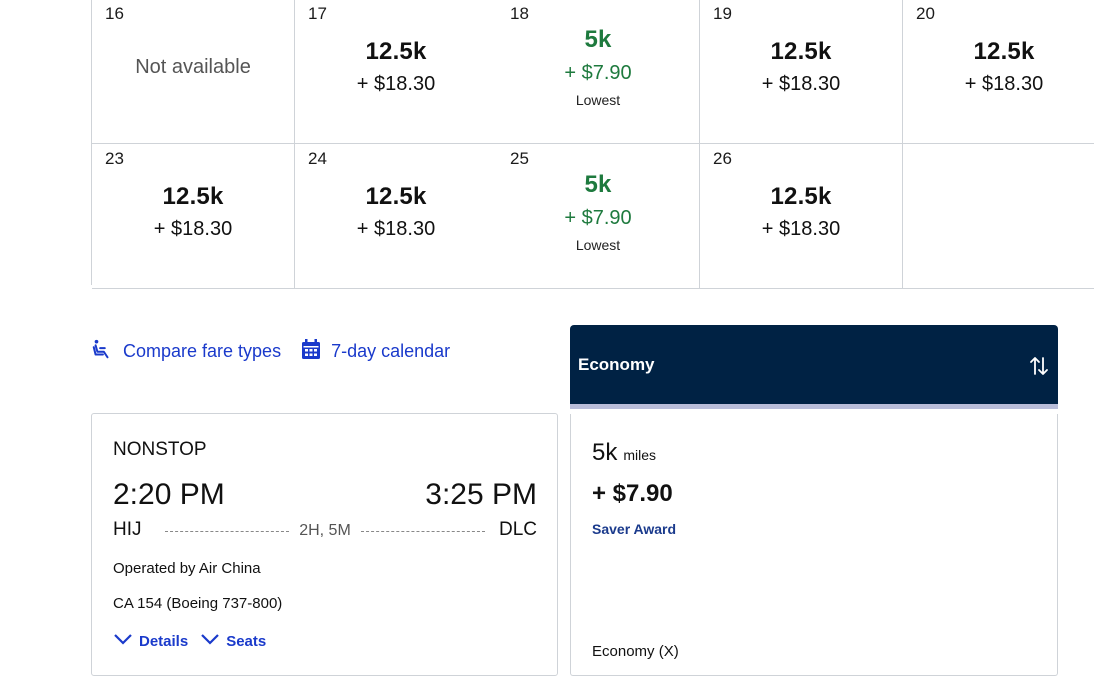  I want to click on details-toggle: Details, so click(150, 641).